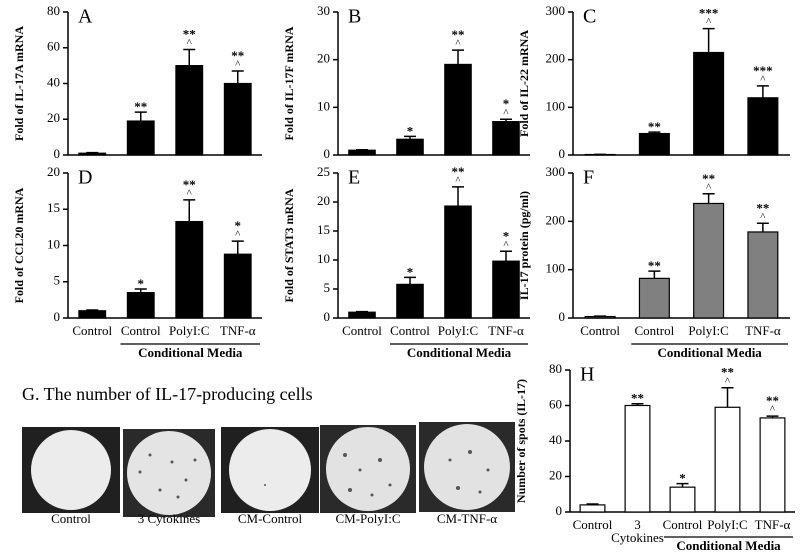 This screenshot has width=800, height=554. Describe the element at coordinates (270, 518) in the screenshot. I see `image-label: CM-Control` at that location.